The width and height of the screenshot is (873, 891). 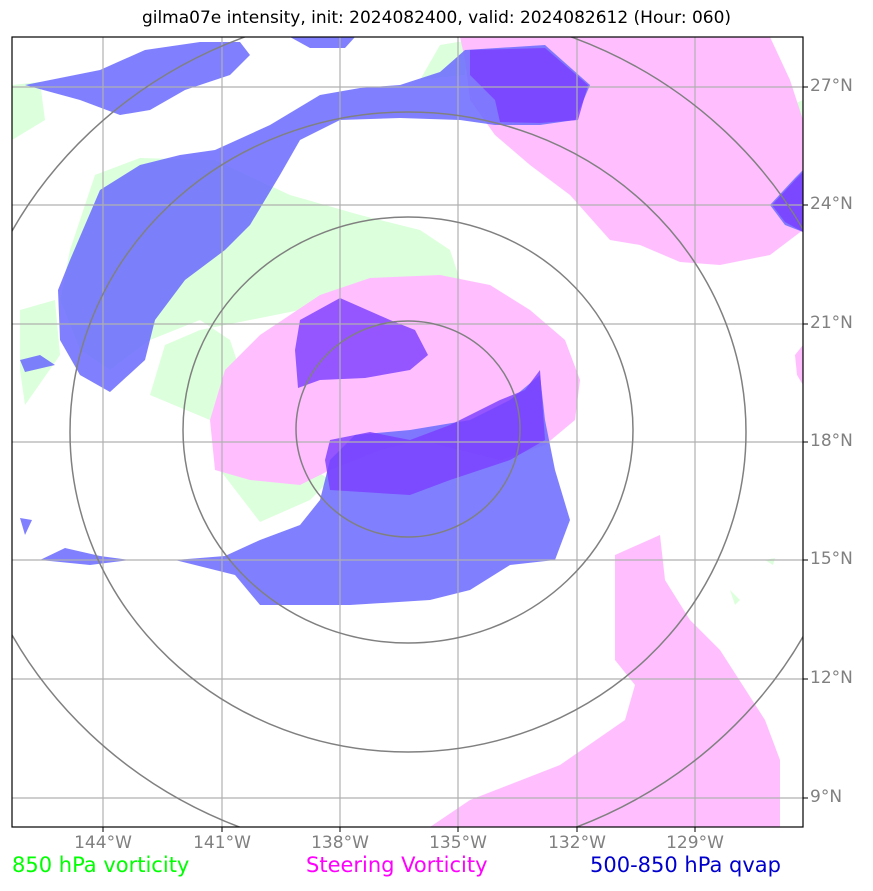 I want to click on lat-label-18n: 18°N, so click(x=831, y=441).